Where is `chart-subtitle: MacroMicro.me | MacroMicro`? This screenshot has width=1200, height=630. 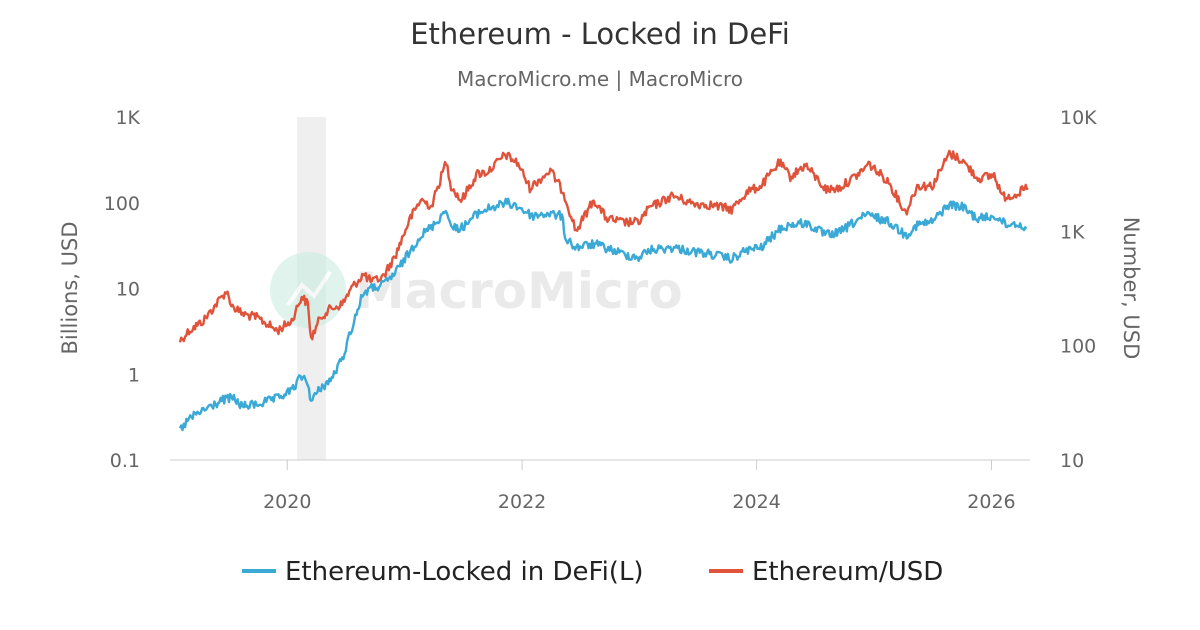
chart-subtitle: MacroMicro.me | MacroMicro is located at coordinates (600, 79).